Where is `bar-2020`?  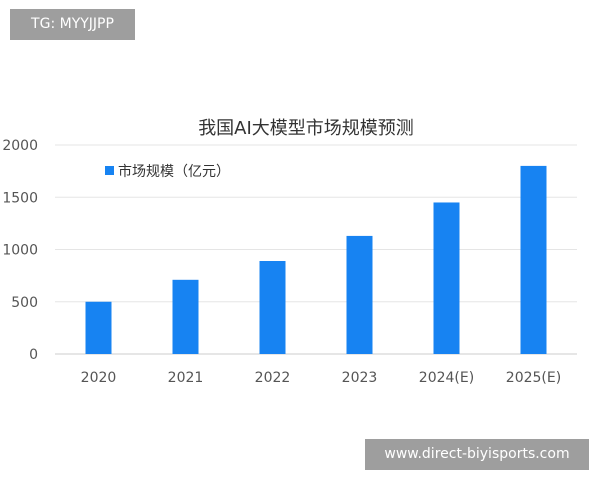 bar-2020 is located at coordinates (98, 327).